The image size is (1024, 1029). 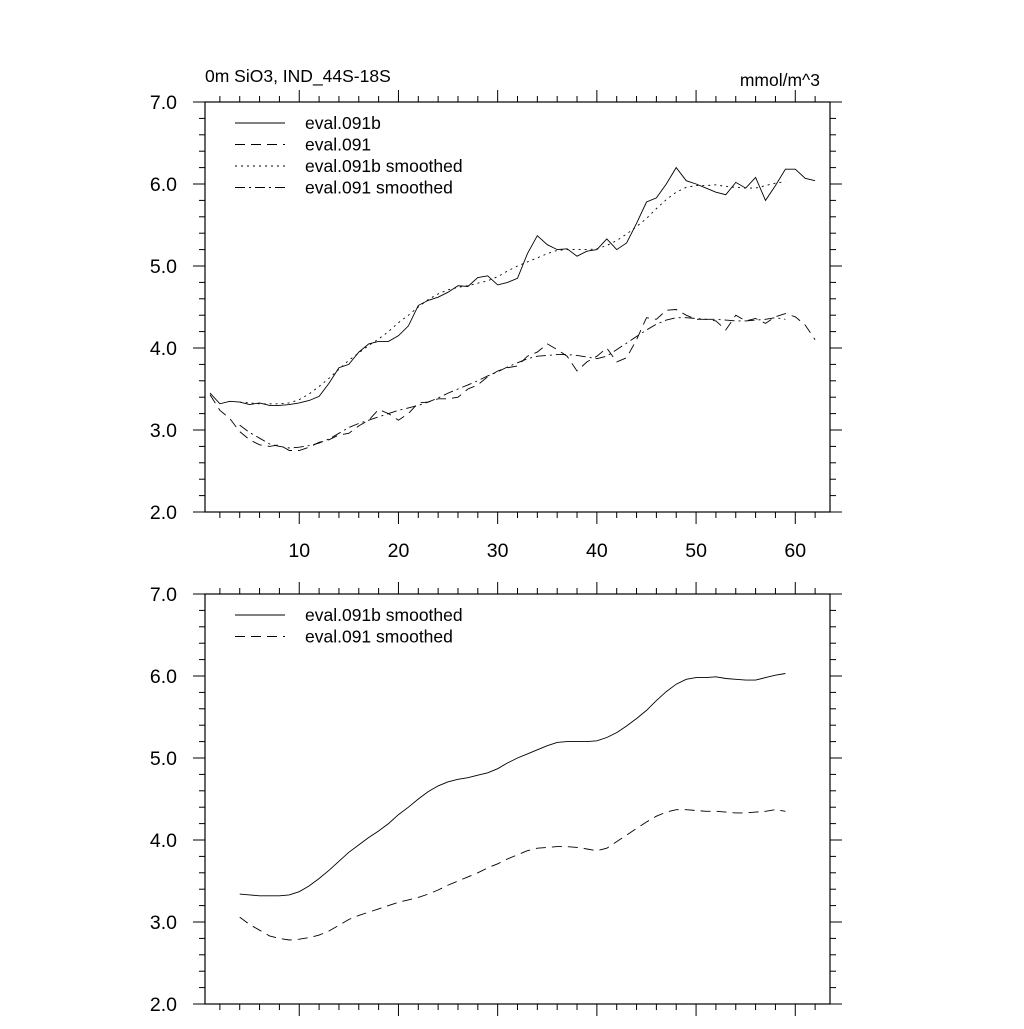 I want to click on x-tick-label: 50, so click(x=696, y=551).